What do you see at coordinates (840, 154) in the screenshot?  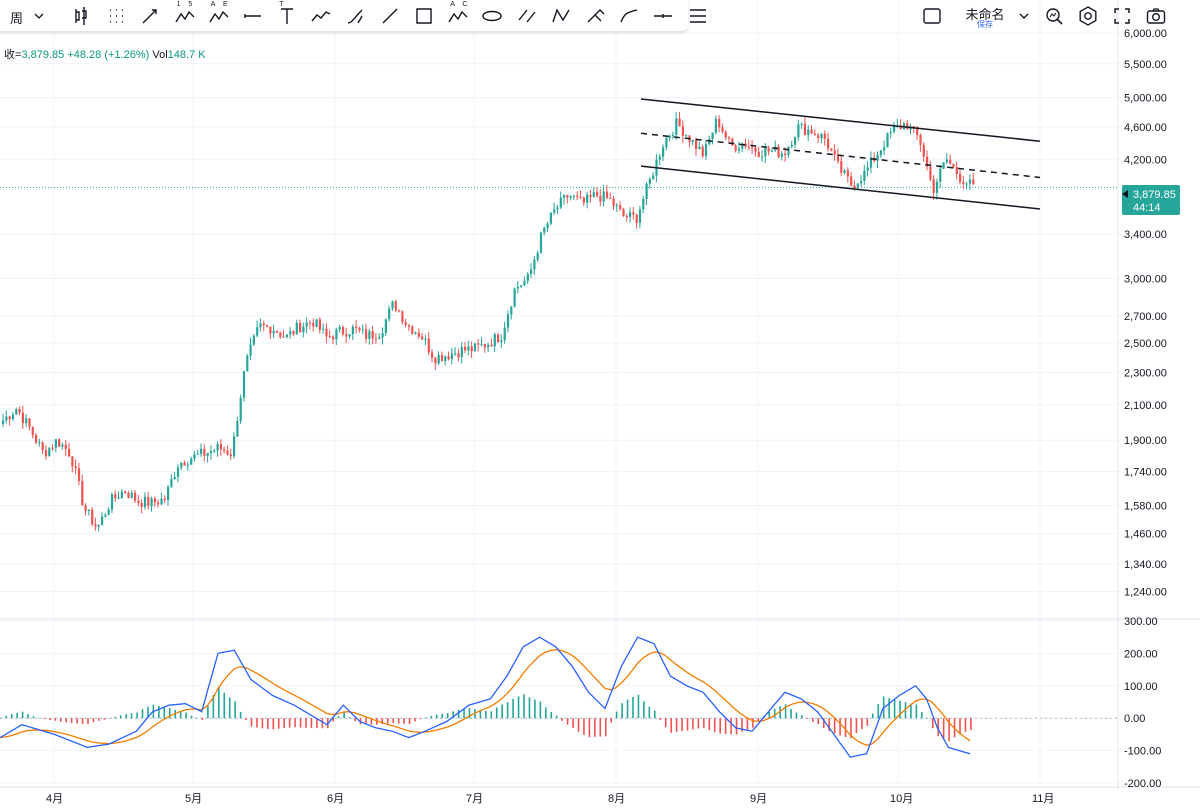 I see `parallel-channel-drawing` at bounding box center [840, 154].